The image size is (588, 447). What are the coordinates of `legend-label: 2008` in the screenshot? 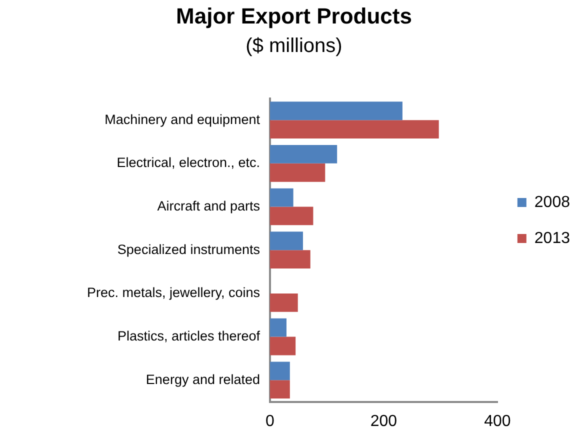 It's located at (552, 202).